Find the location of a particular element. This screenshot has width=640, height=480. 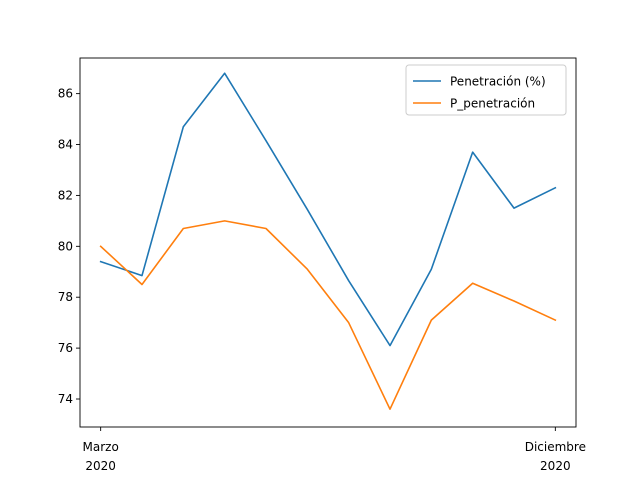

legend-label-2: P_penetración is located at coordinates (492, 104).